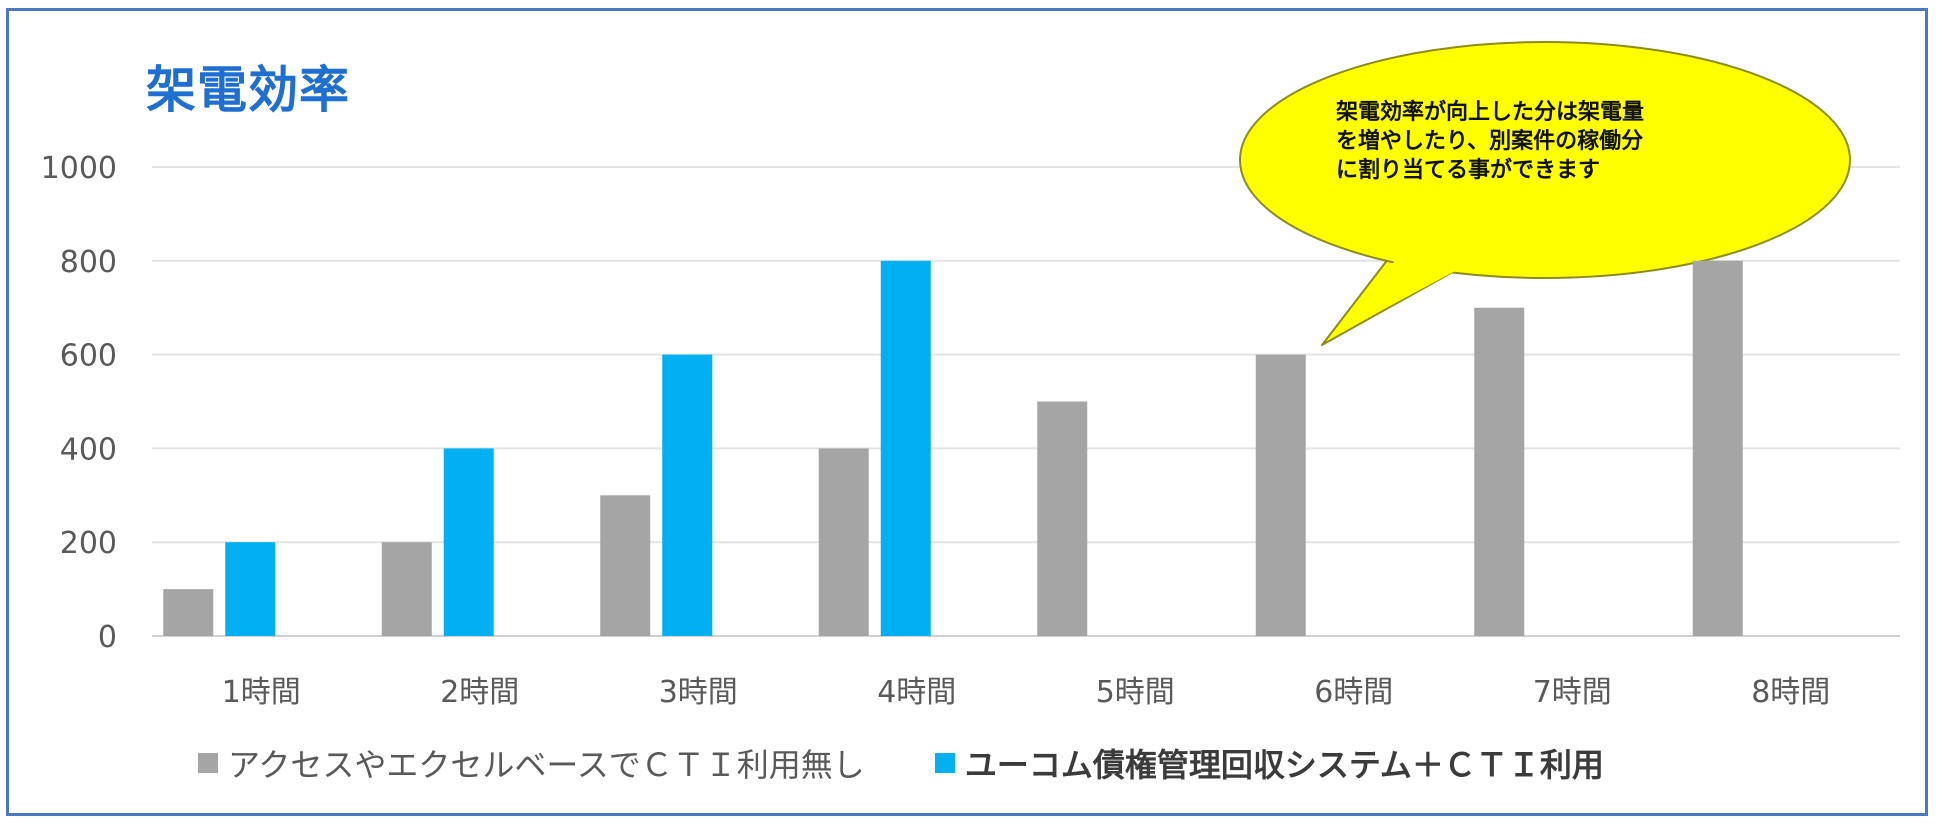 The height and width of the screenshot is (828, 1942). What do you see at coordinates (248, 90) in the screenshot?
I see `chart-title: 架電効率` at bounding box center [248, 90].